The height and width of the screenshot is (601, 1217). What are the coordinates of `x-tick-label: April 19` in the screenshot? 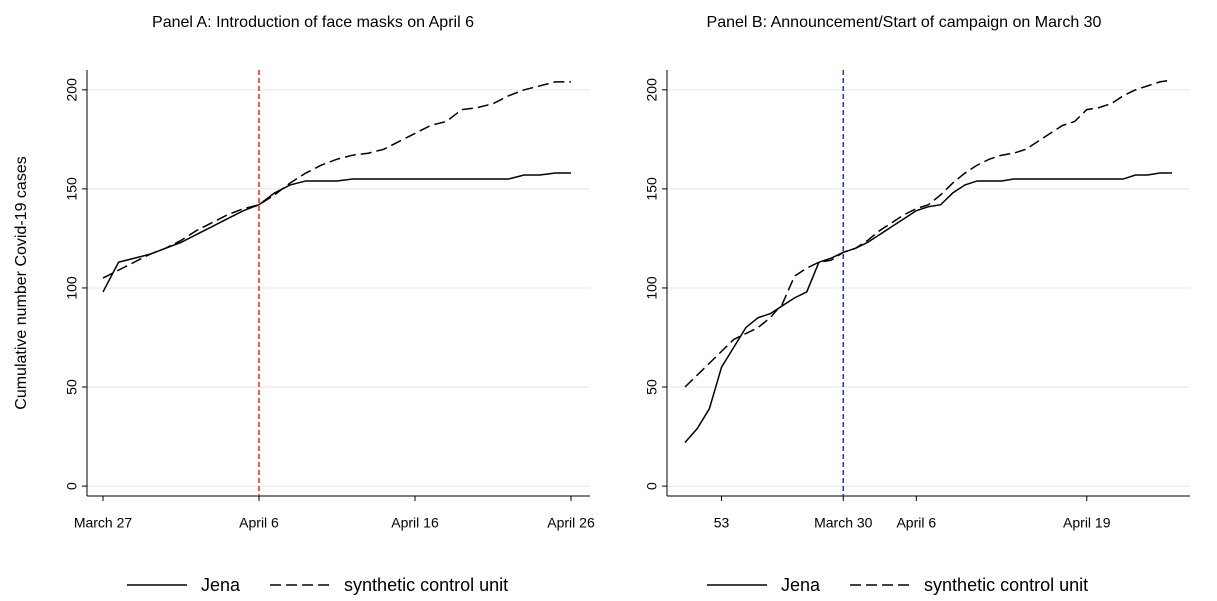 It's located at (1087, 523).